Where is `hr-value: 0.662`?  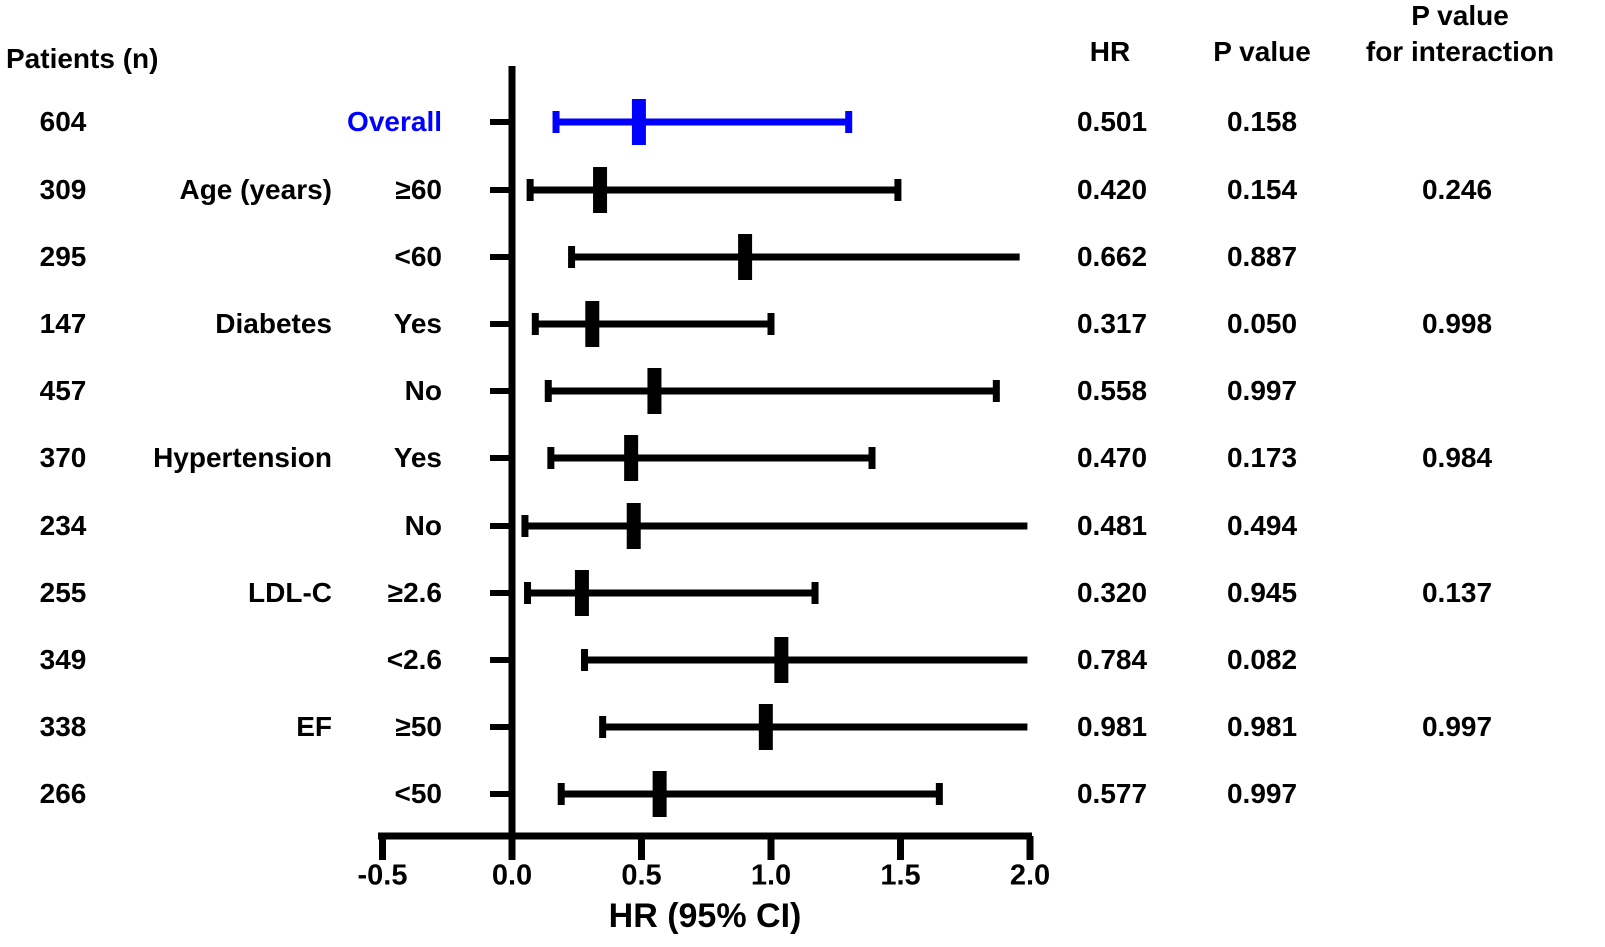 hr-value: 0.662 is located at coordinates (1112, 256).